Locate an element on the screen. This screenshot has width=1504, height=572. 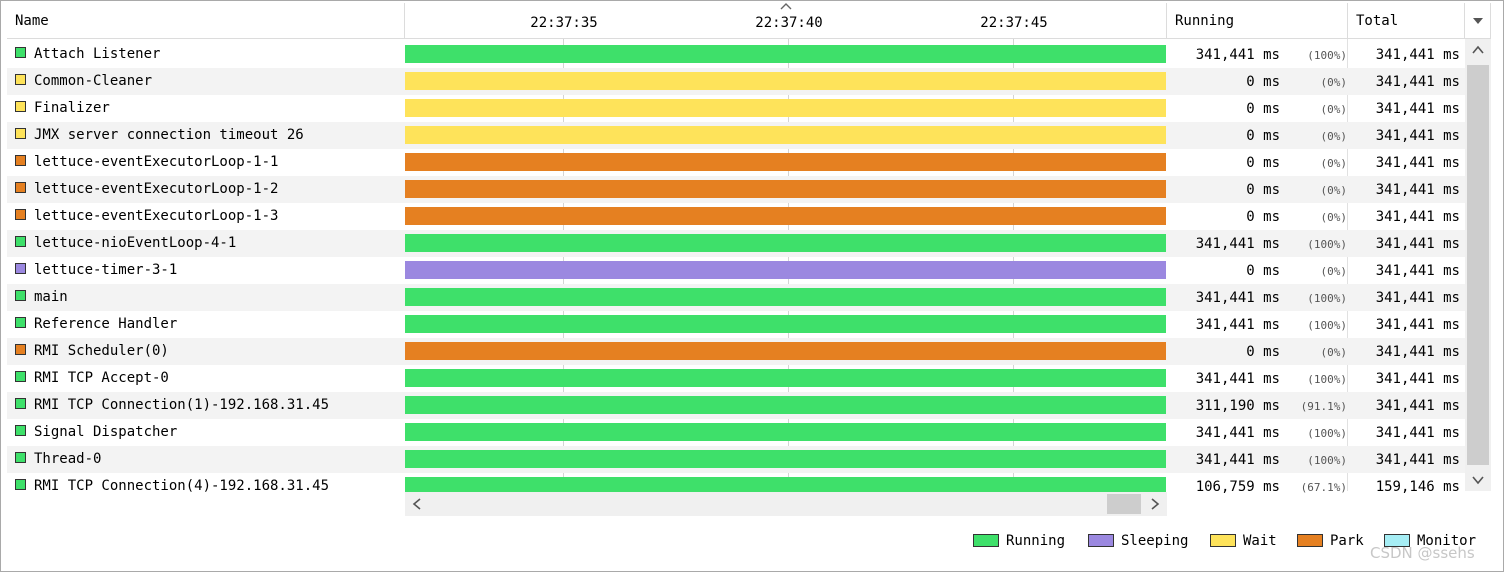
column-header-running: Running is located at coordinates (1257, 21).